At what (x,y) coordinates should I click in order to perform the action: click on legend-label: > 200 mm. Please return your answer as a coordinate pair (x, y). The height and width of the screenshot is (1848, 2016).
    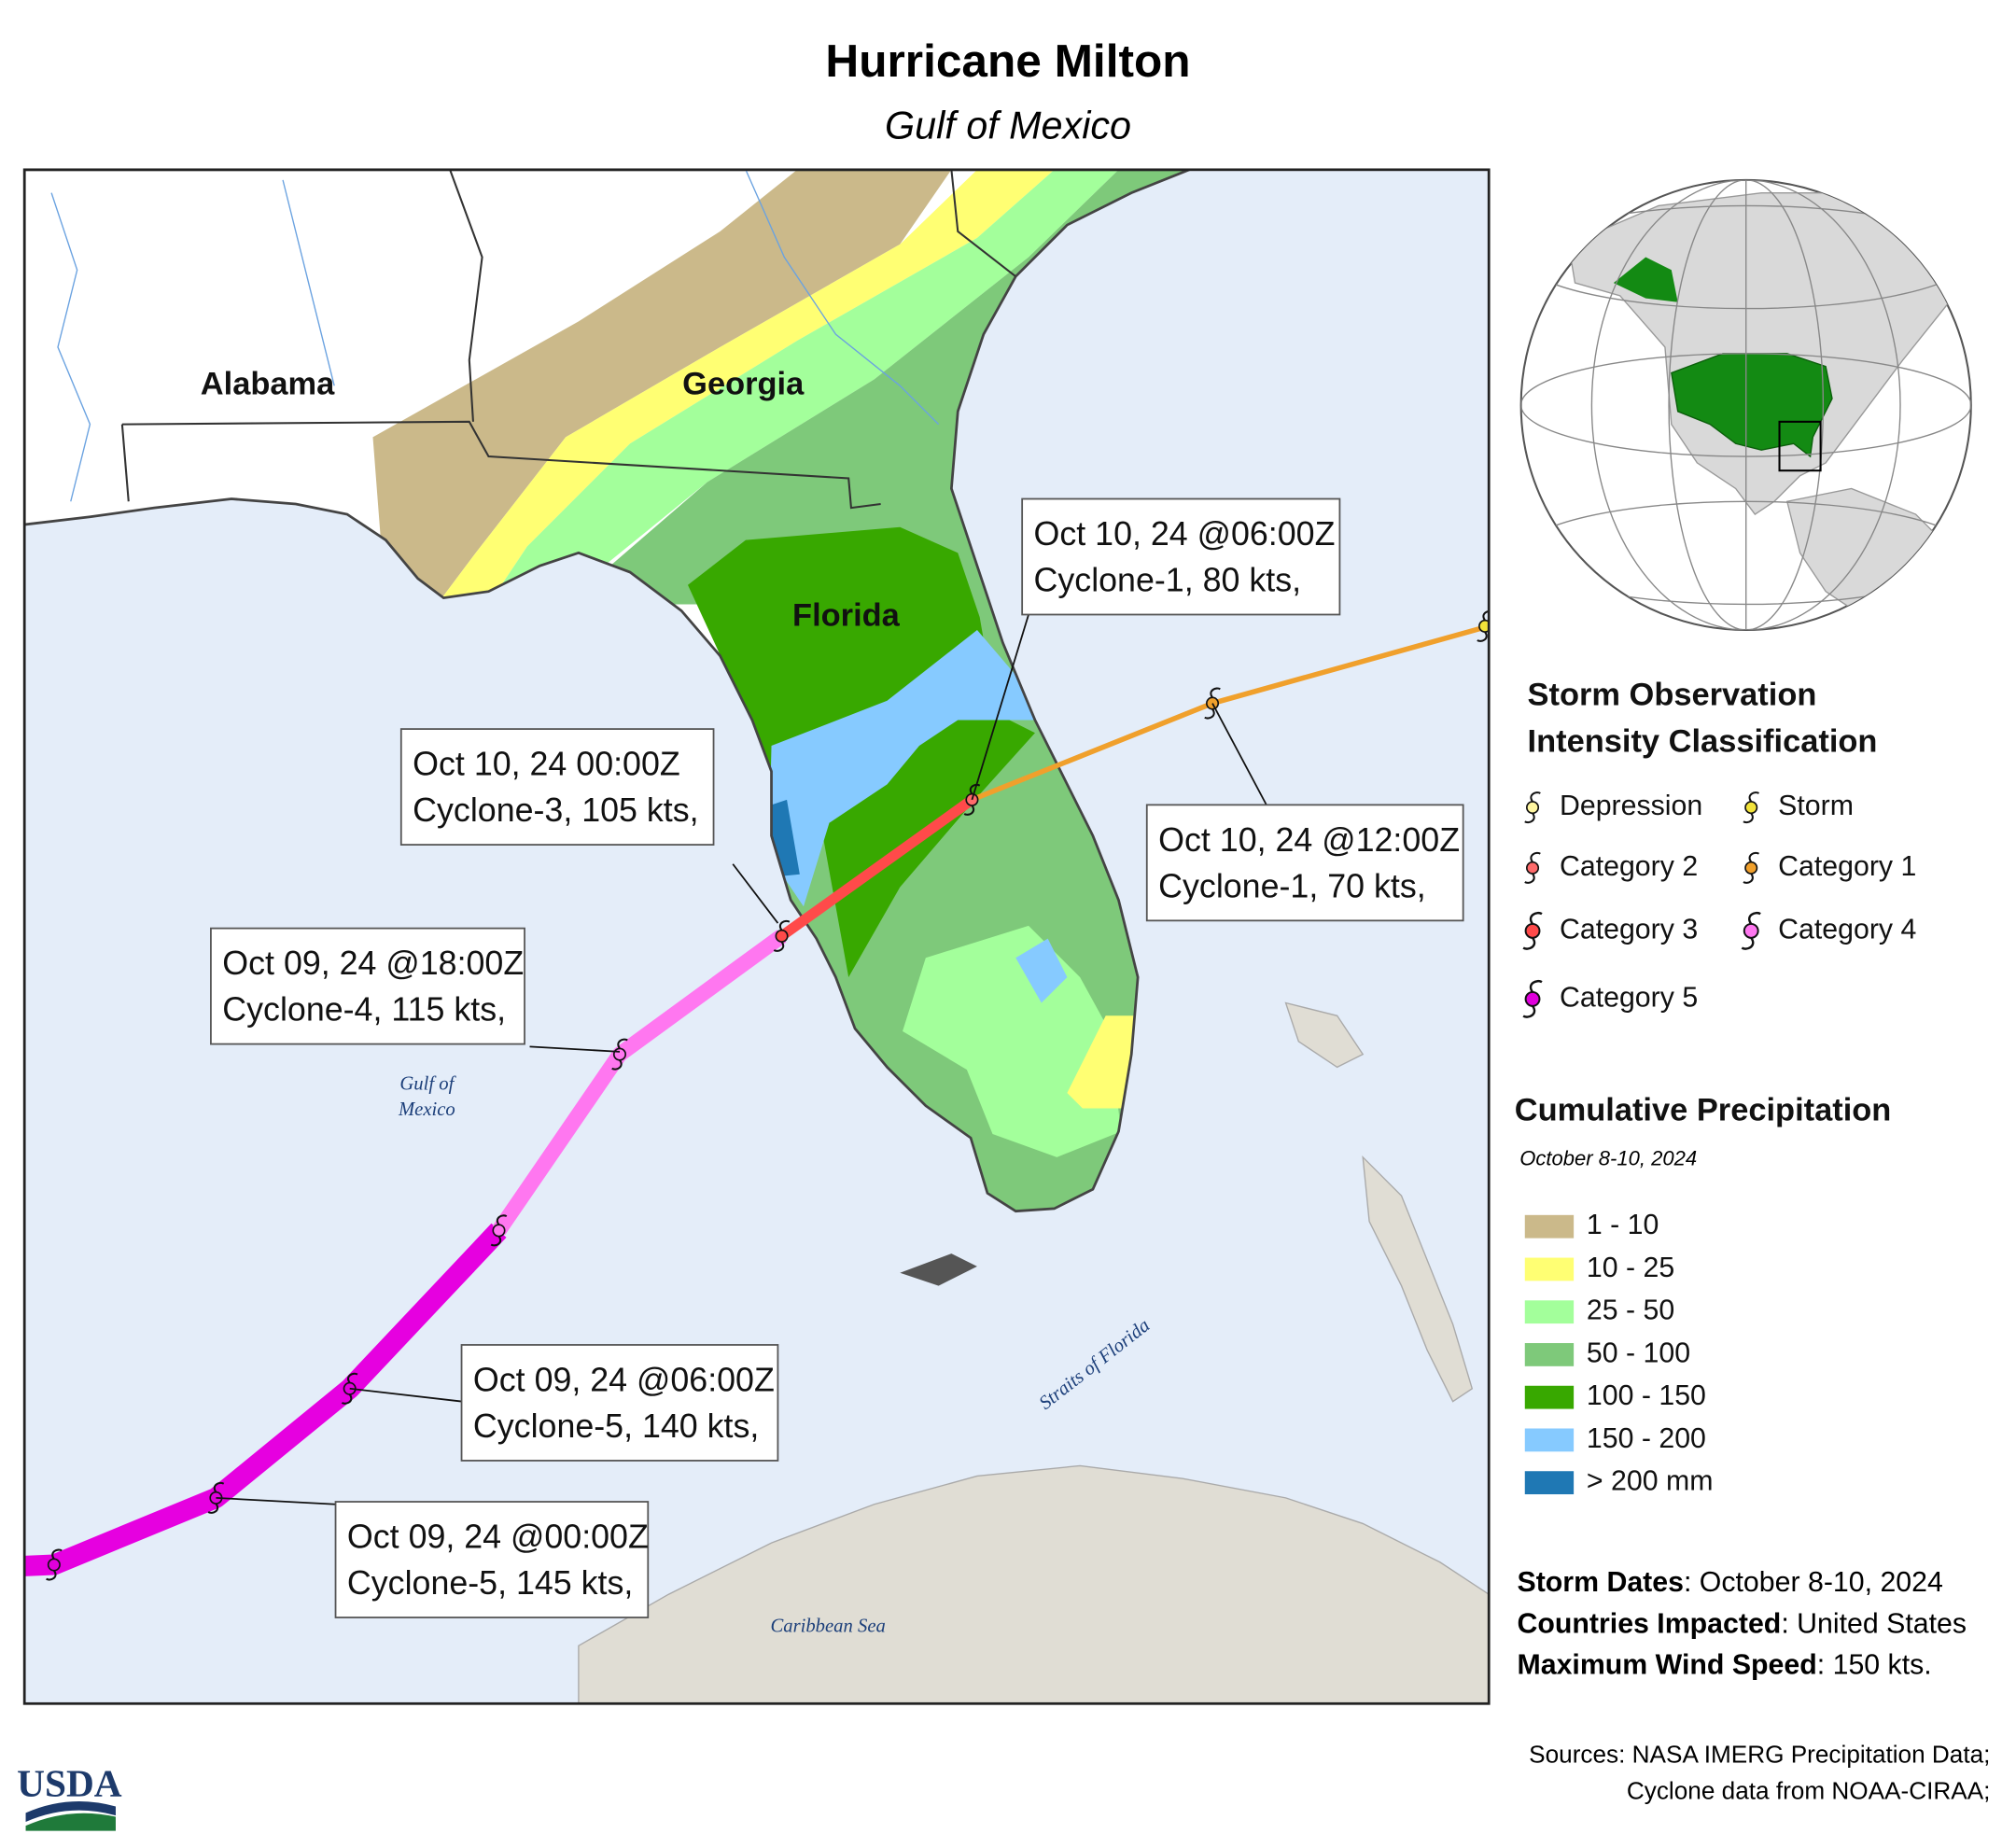
    Looking at the image, I should click on (1650, 1481).